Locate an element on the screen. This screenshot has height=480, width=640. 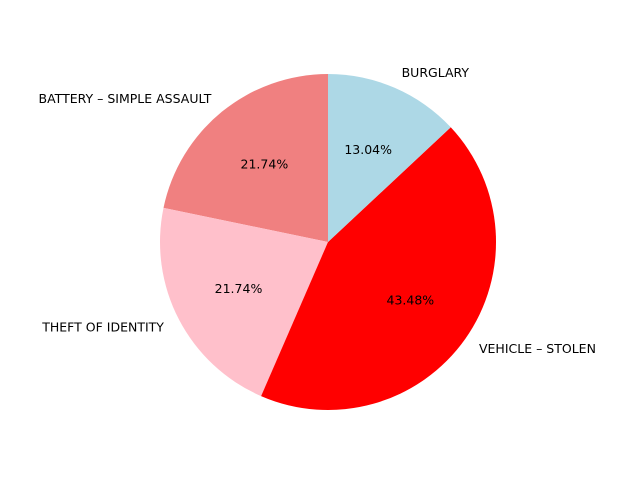
slice-label-battery-simple-assault: BATTERY – SIMPLE ASSAULT is located at coordinates (125, 98).